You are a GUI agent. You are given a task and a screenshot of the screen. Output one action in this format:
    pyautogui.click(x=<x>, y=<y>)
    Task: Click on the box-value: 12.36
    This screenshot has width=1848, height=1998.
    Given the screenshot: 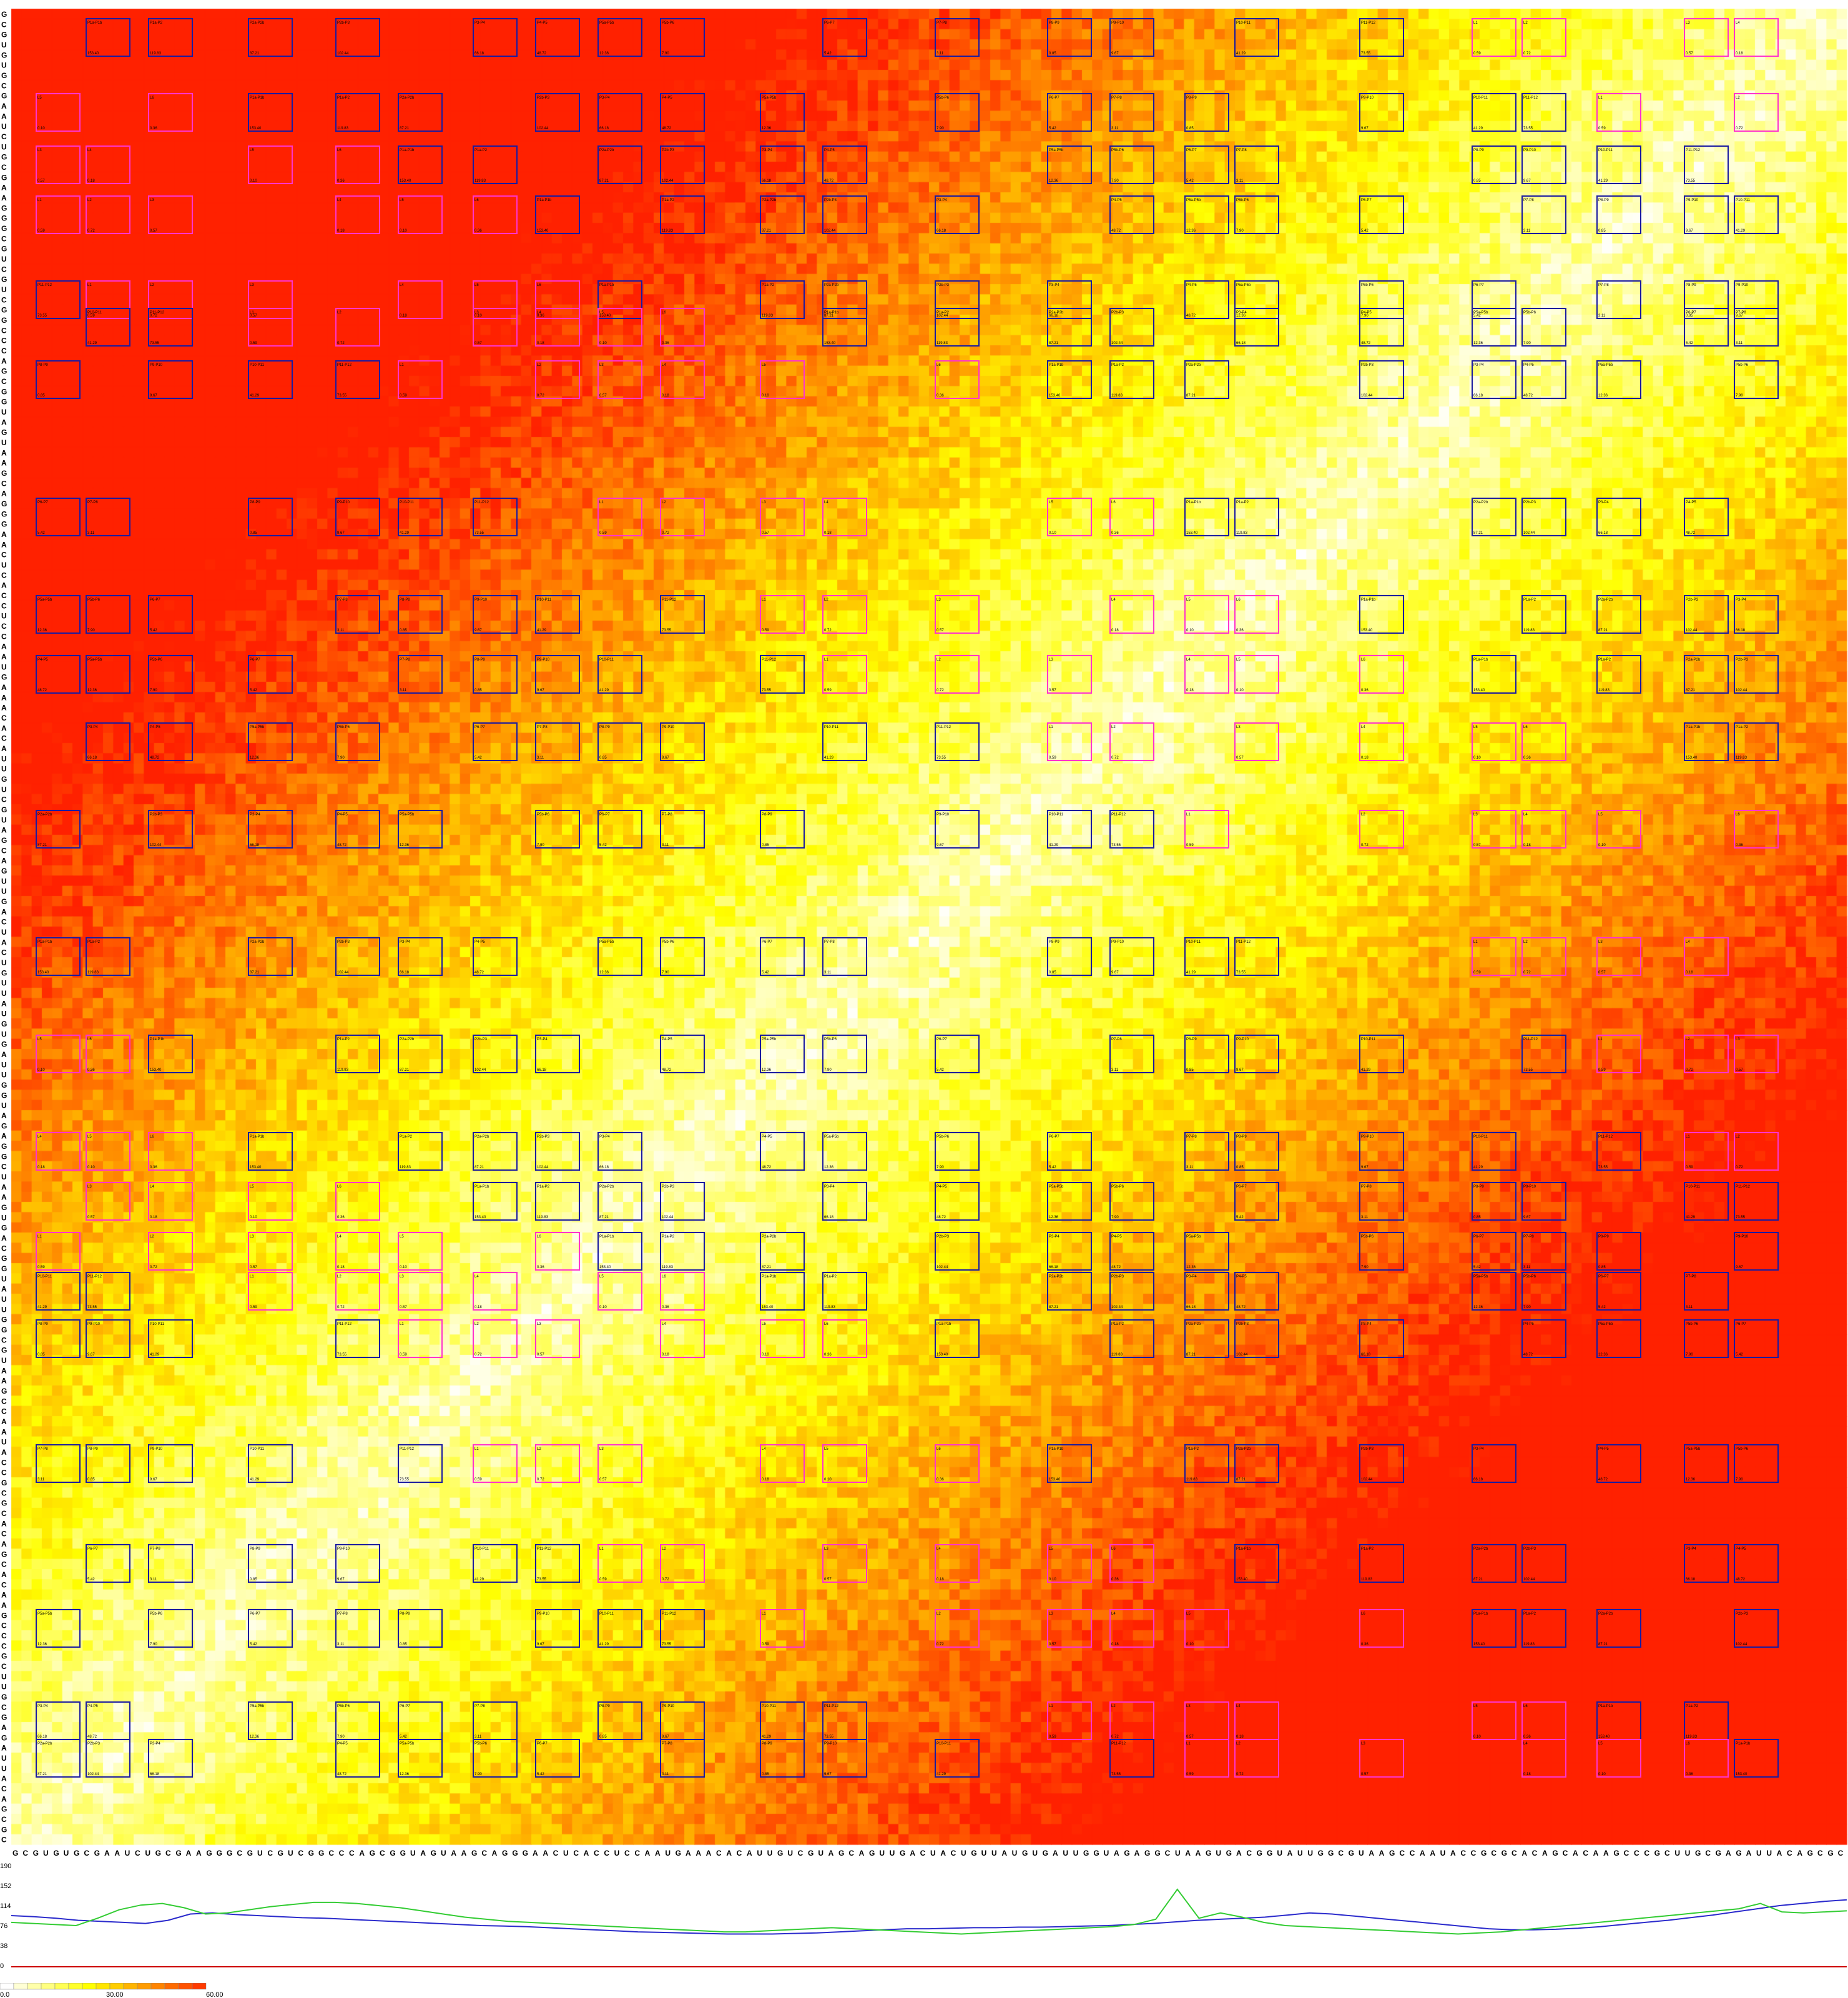 What is the action you would take?
    pyautogui.click(x=1478, y=1307)
    